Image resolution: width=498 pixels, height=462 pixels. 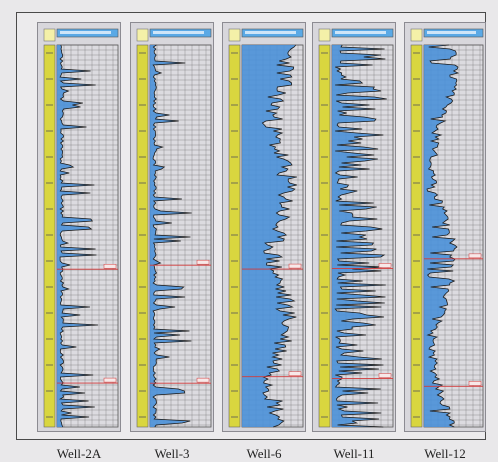 What do you see at coordinates (264, 453) in the screenshot?
I see `well-name-label: Well-6` at bounding box center [264, 453].